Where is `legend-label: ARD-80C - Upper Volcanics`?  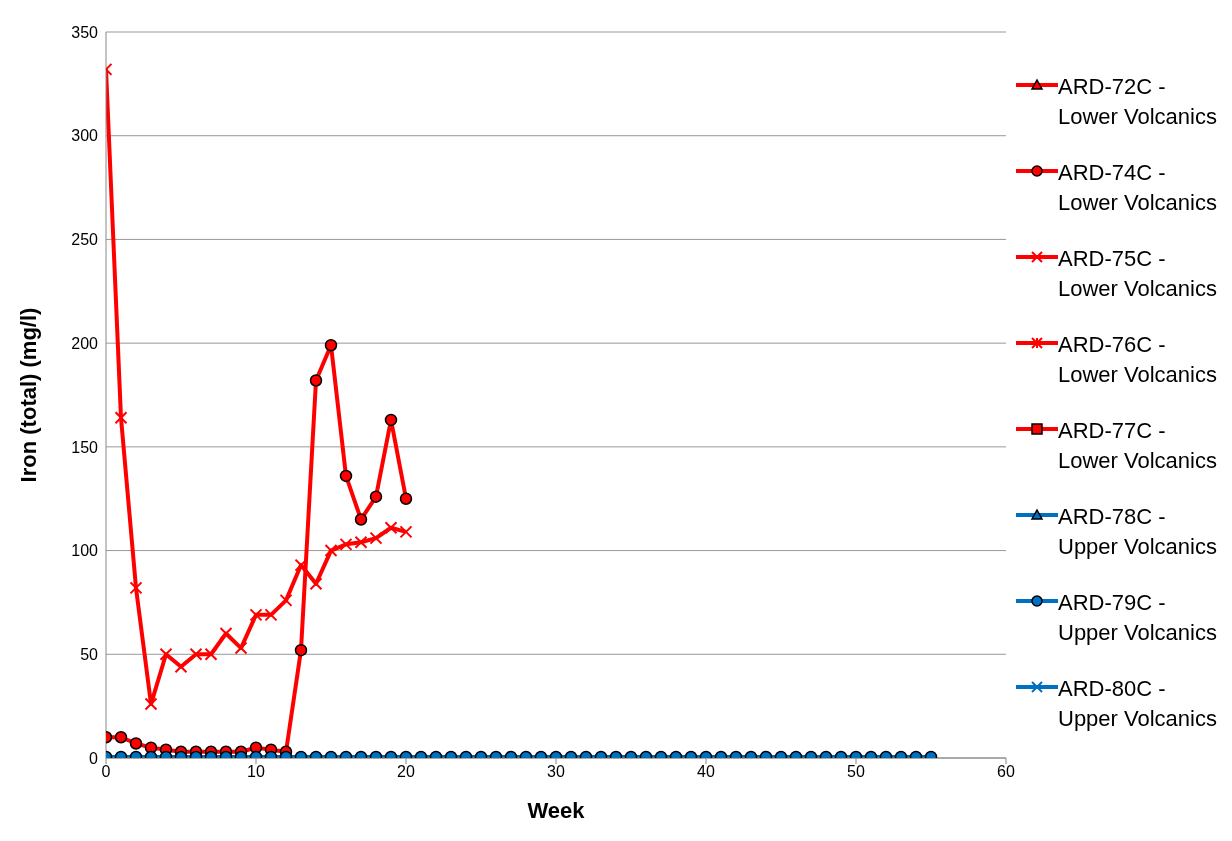
legend-label: ARD-80C - Upper Volcanics is located at coordinates (1138, 704).